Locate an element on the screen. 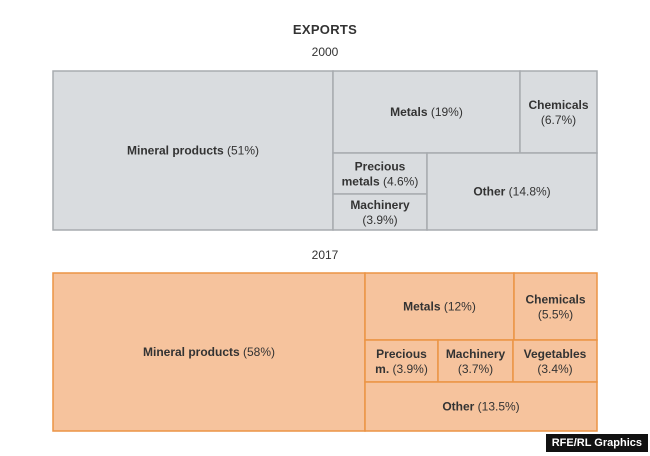 The image size is (650, 456). treemap-cell-metals-2017 is located at coordinates (439, 306).